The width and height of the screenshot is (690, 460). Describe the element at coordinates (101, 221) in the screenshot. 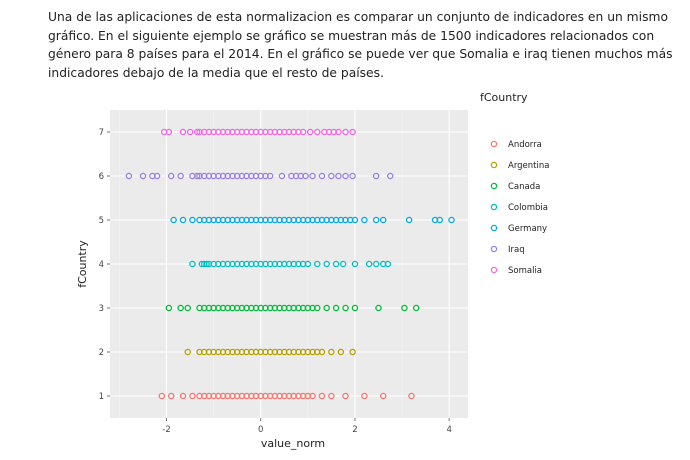

I see `y-tick-label: 5` at that location.